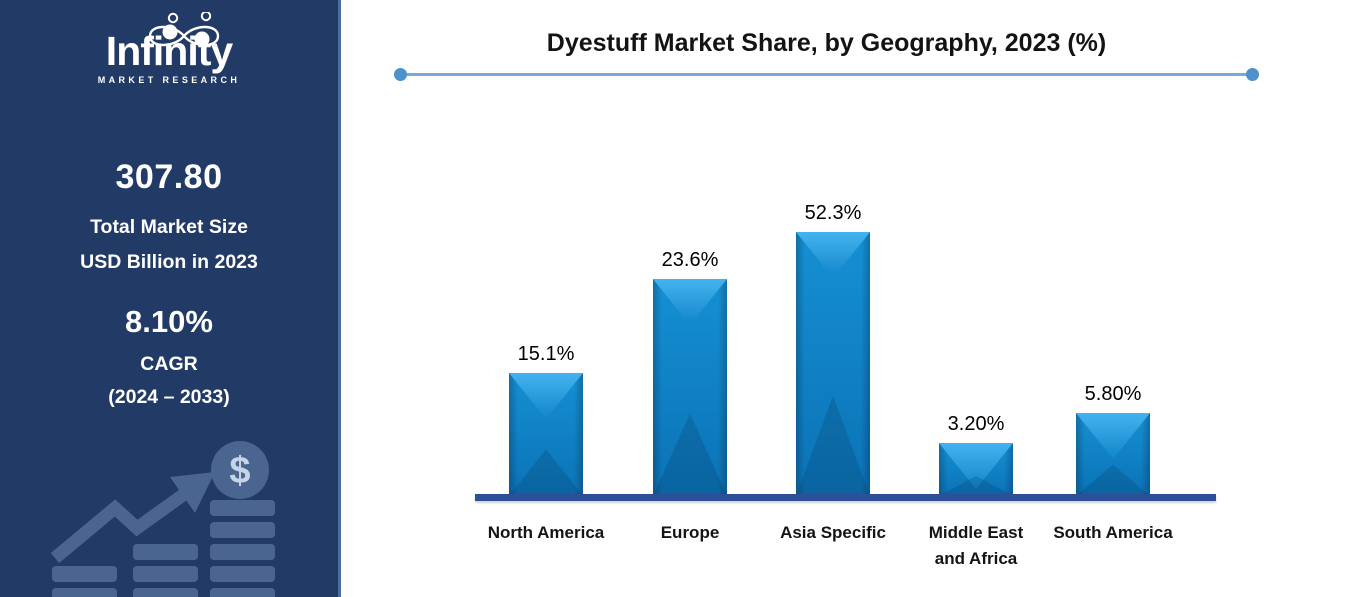 Image resolution: width=1359 pixels, height=597 pixels. I want to click on brand-logo: Infinity MARKET RESEARCH, so click(169, 50).